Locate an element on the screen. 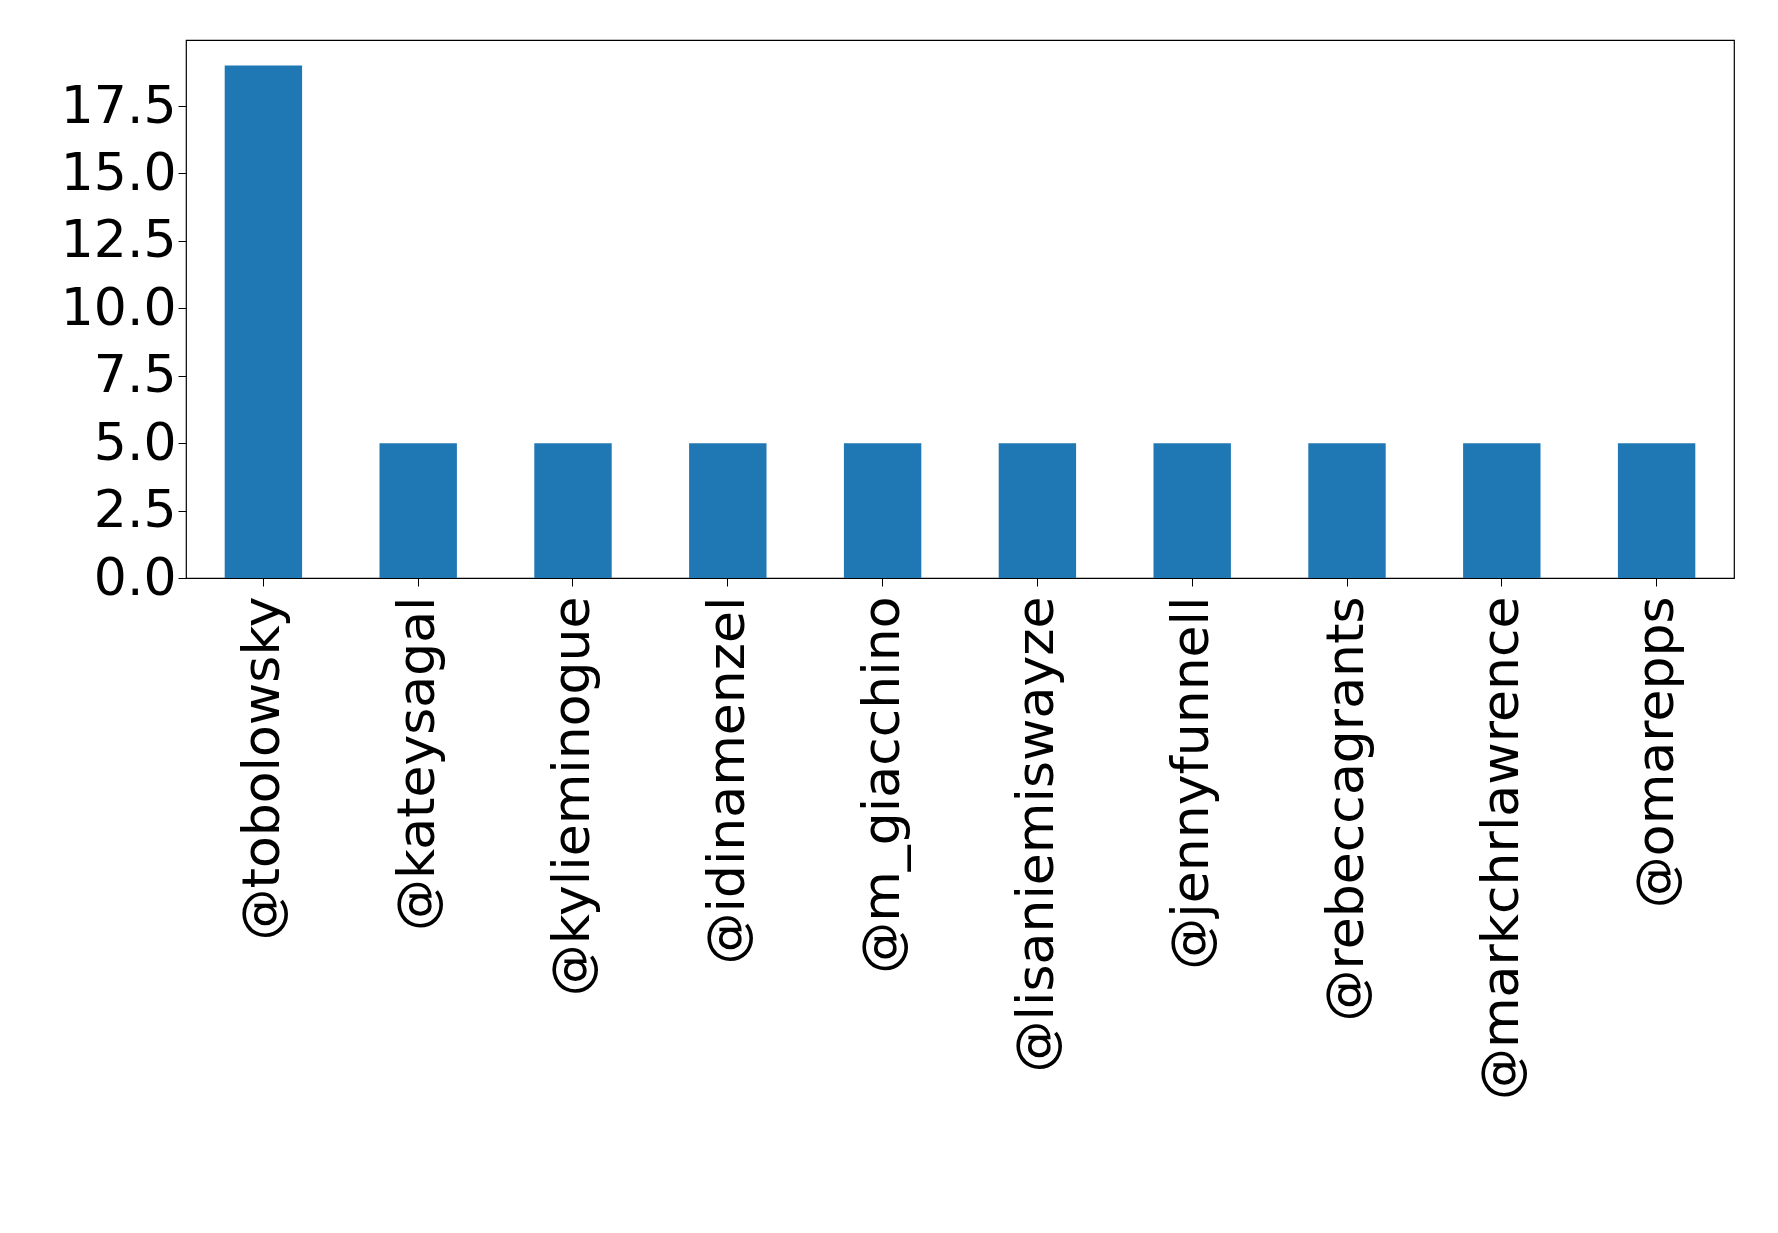 The height and width of the screenshot is (1233, 1778). x-tick-label: @omarepps is located at coordinates (1654, 752).